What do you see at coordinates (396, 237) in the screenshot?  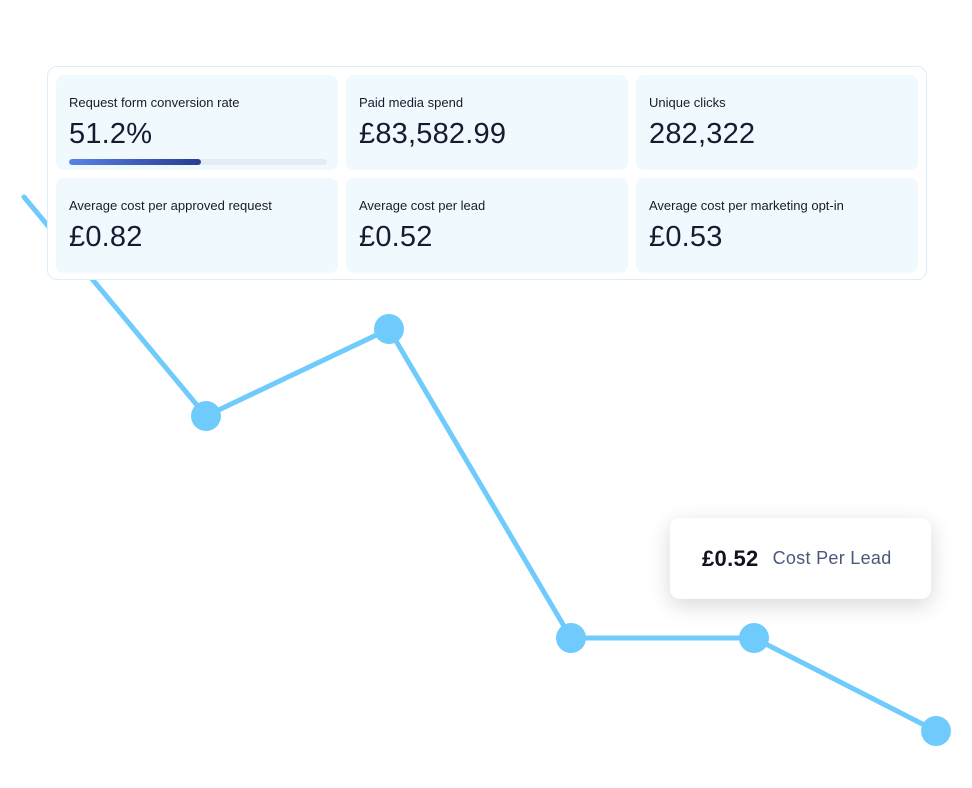 I see `stat-value: £0.52` at bounding box center [396, 237].